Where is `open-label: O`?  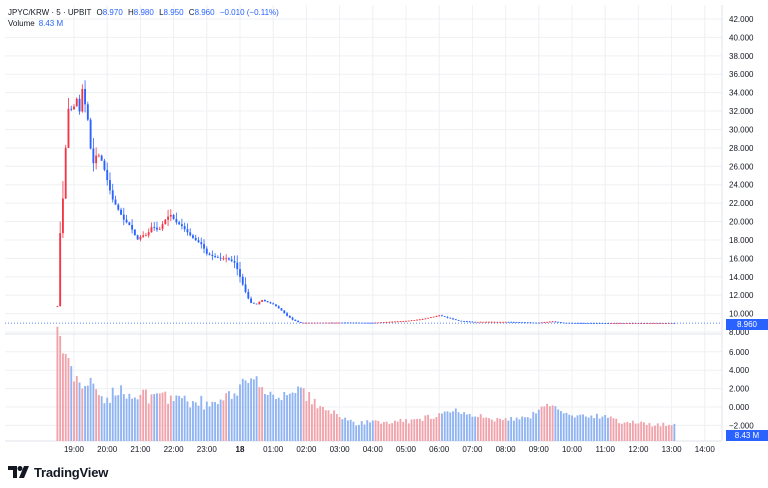 open-label: O is located at coordinates (99, 12).